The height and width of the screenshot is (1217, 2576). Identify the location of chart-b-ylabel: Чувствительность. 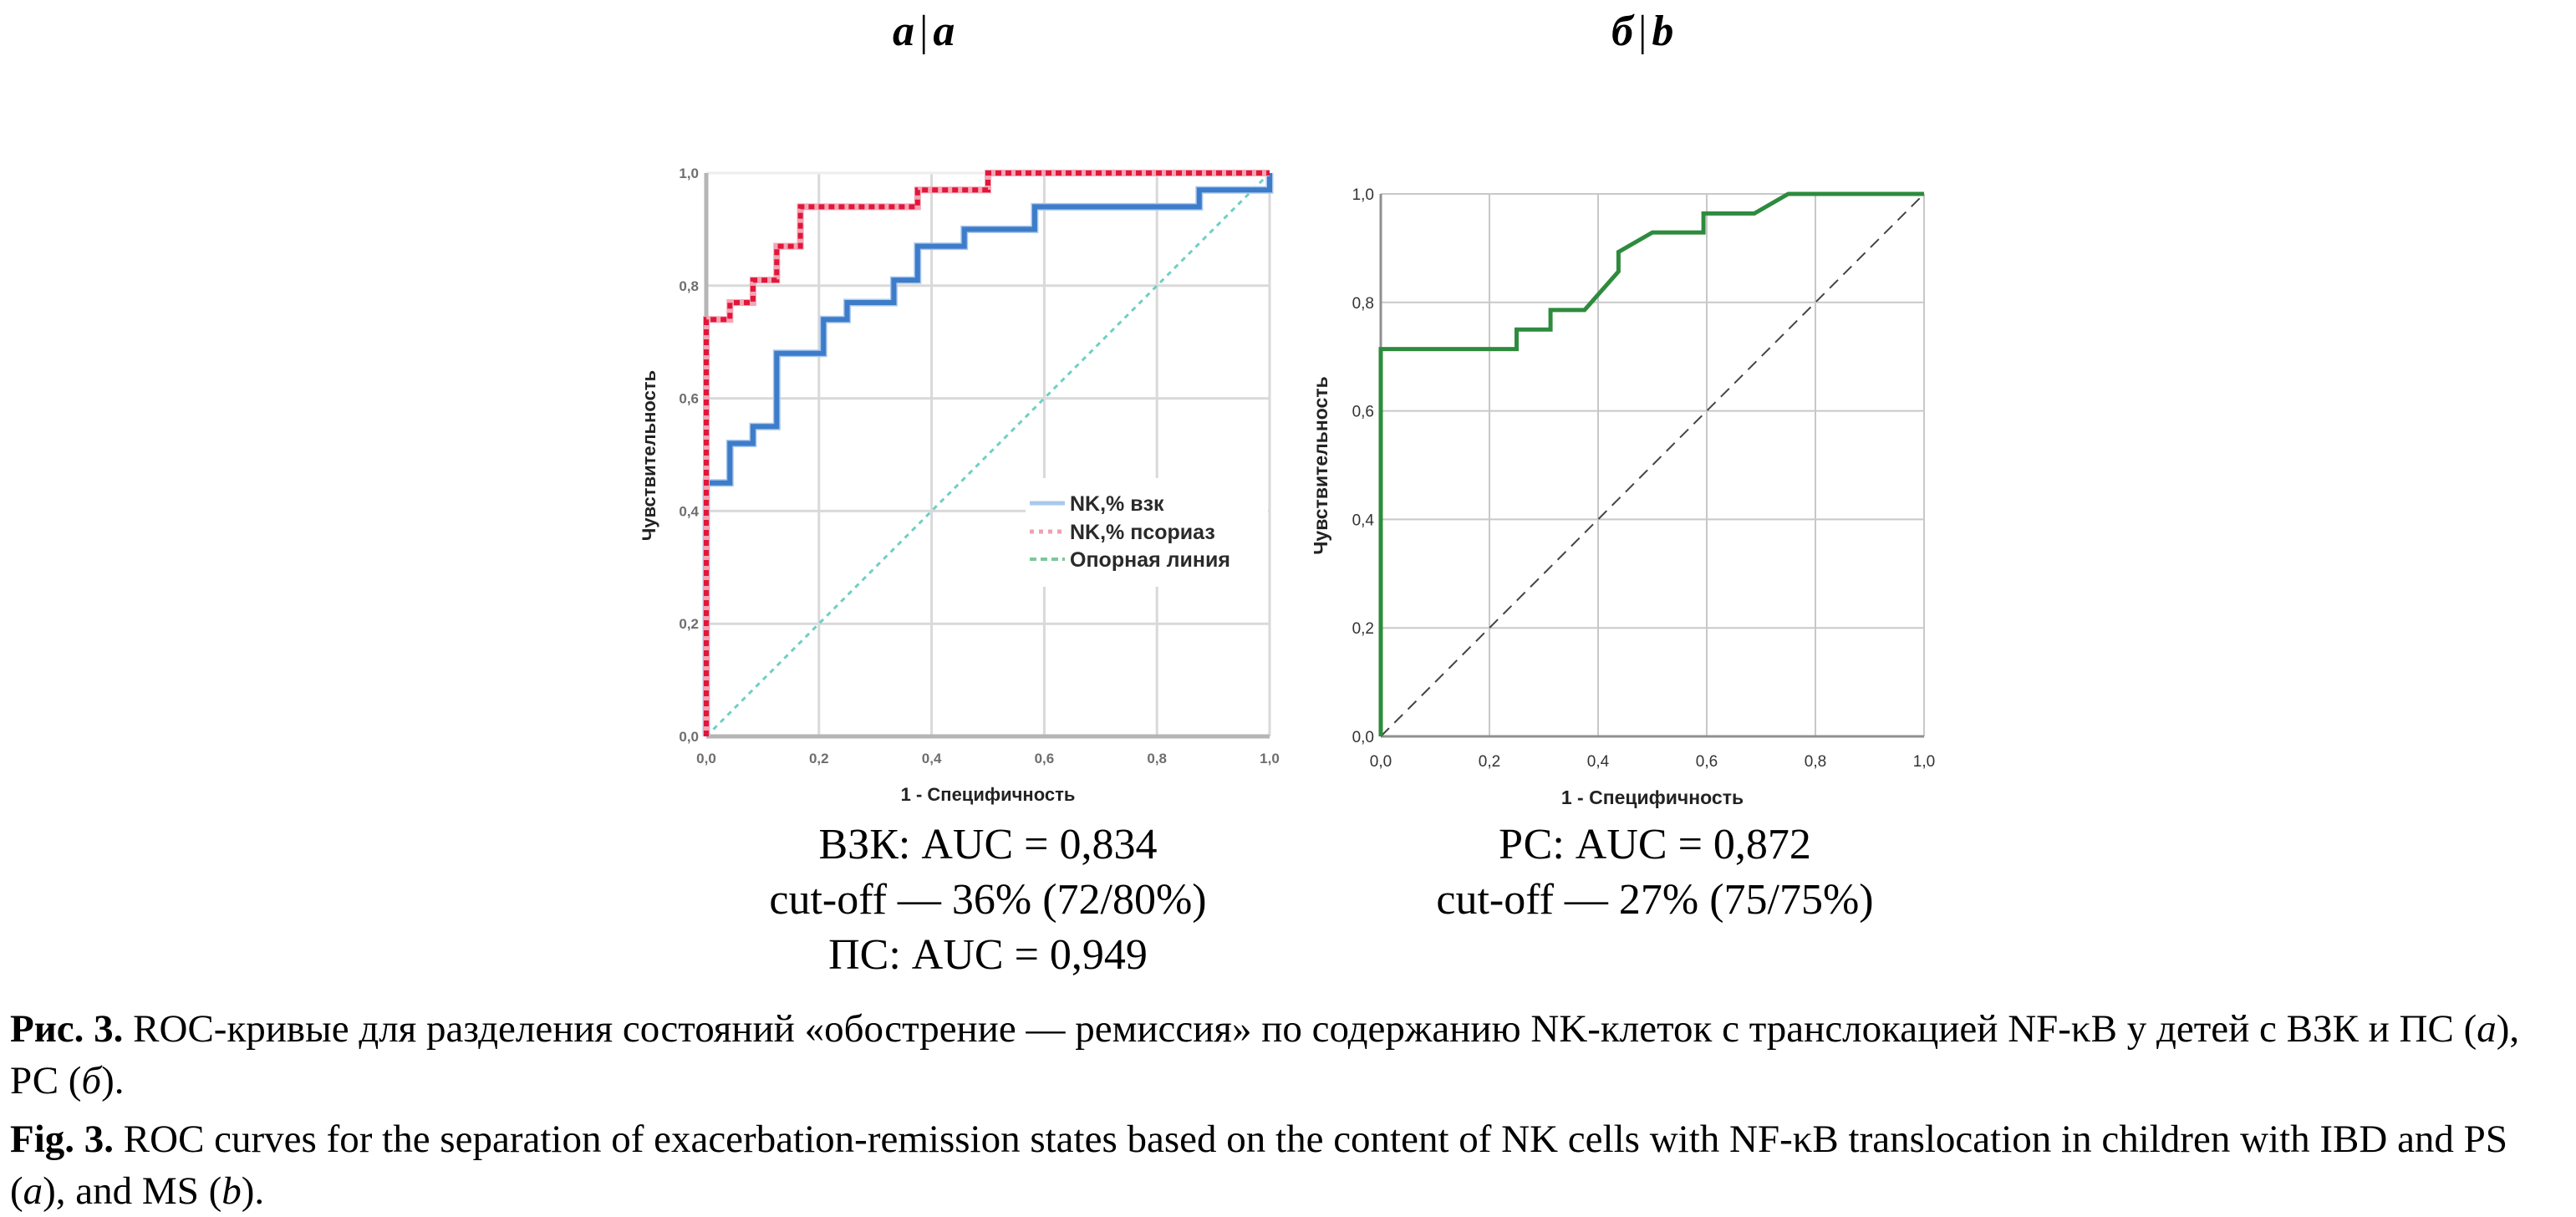
(1320, 465).